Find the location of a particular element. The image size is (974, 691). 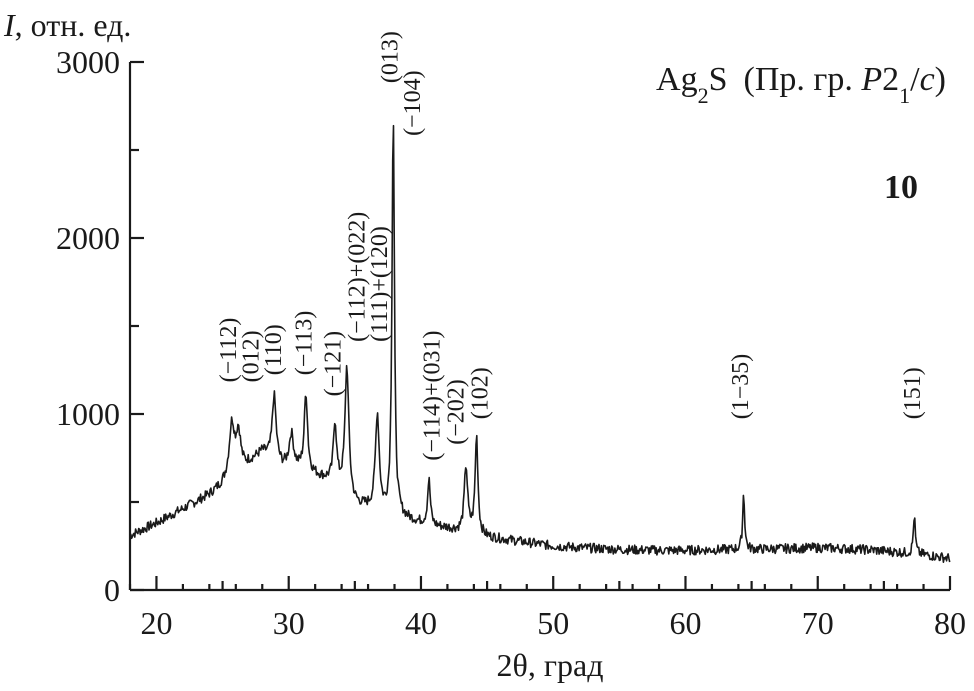

x-tick-label: 80 is located at coordinates (950, 623).